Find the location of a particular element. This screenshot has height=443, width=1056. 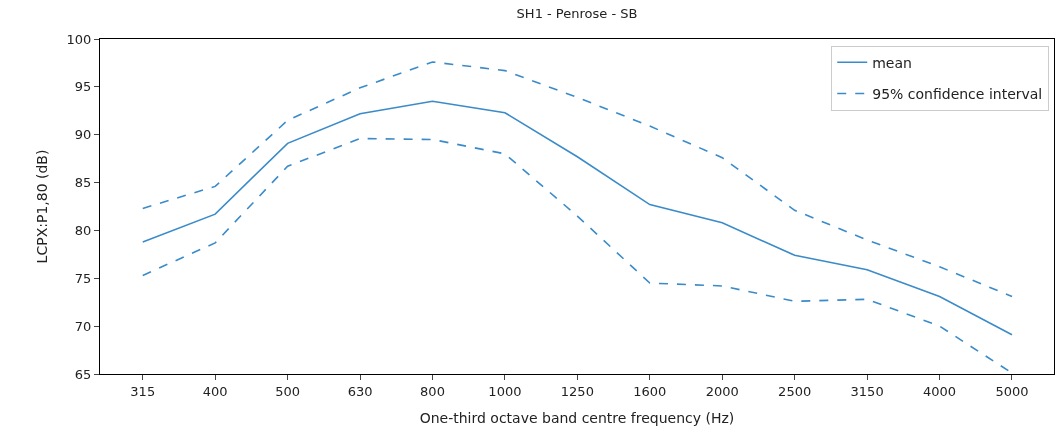

y-tick-label: 95 is located at coordinates (83, 87).